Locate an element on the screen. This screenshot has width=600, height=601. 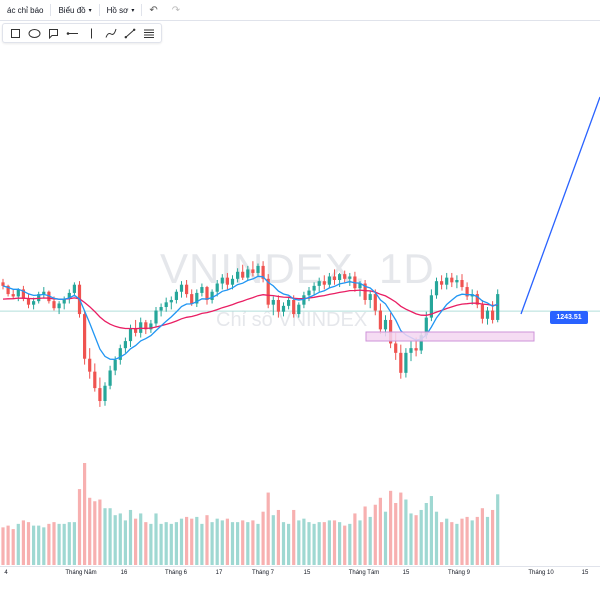
undo-icon: ↶ is located at coordinates (153, 10).